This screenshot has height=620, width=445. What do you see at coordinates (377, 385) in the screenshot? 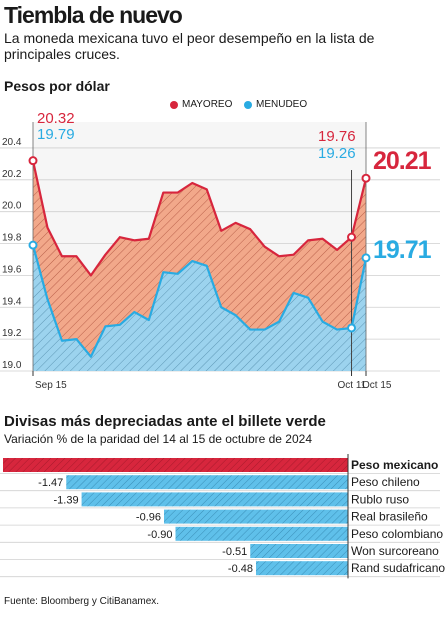
I see `x-tick-label: Oct 15` at bounding box center [377, 385].